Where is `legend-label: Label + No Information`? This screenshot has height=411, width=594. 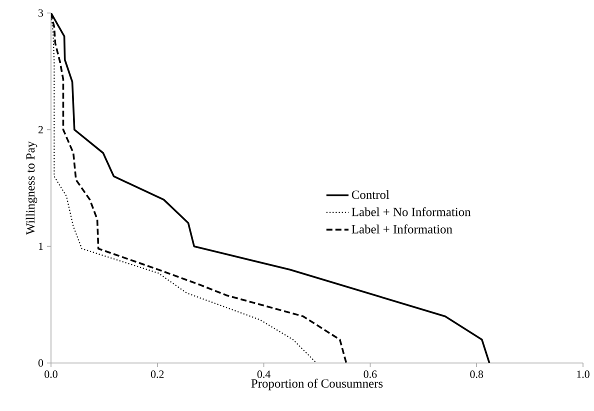
legend-label: Label + No Information is located at coordinates (411, 211).